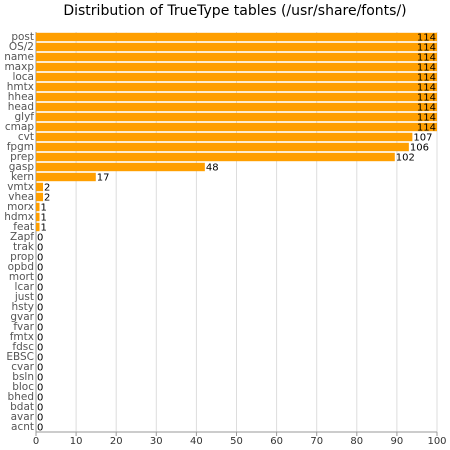 The height and width of the screenshot is (450, 450). I want to click on x-tick-label: 80, so click(356, 441).